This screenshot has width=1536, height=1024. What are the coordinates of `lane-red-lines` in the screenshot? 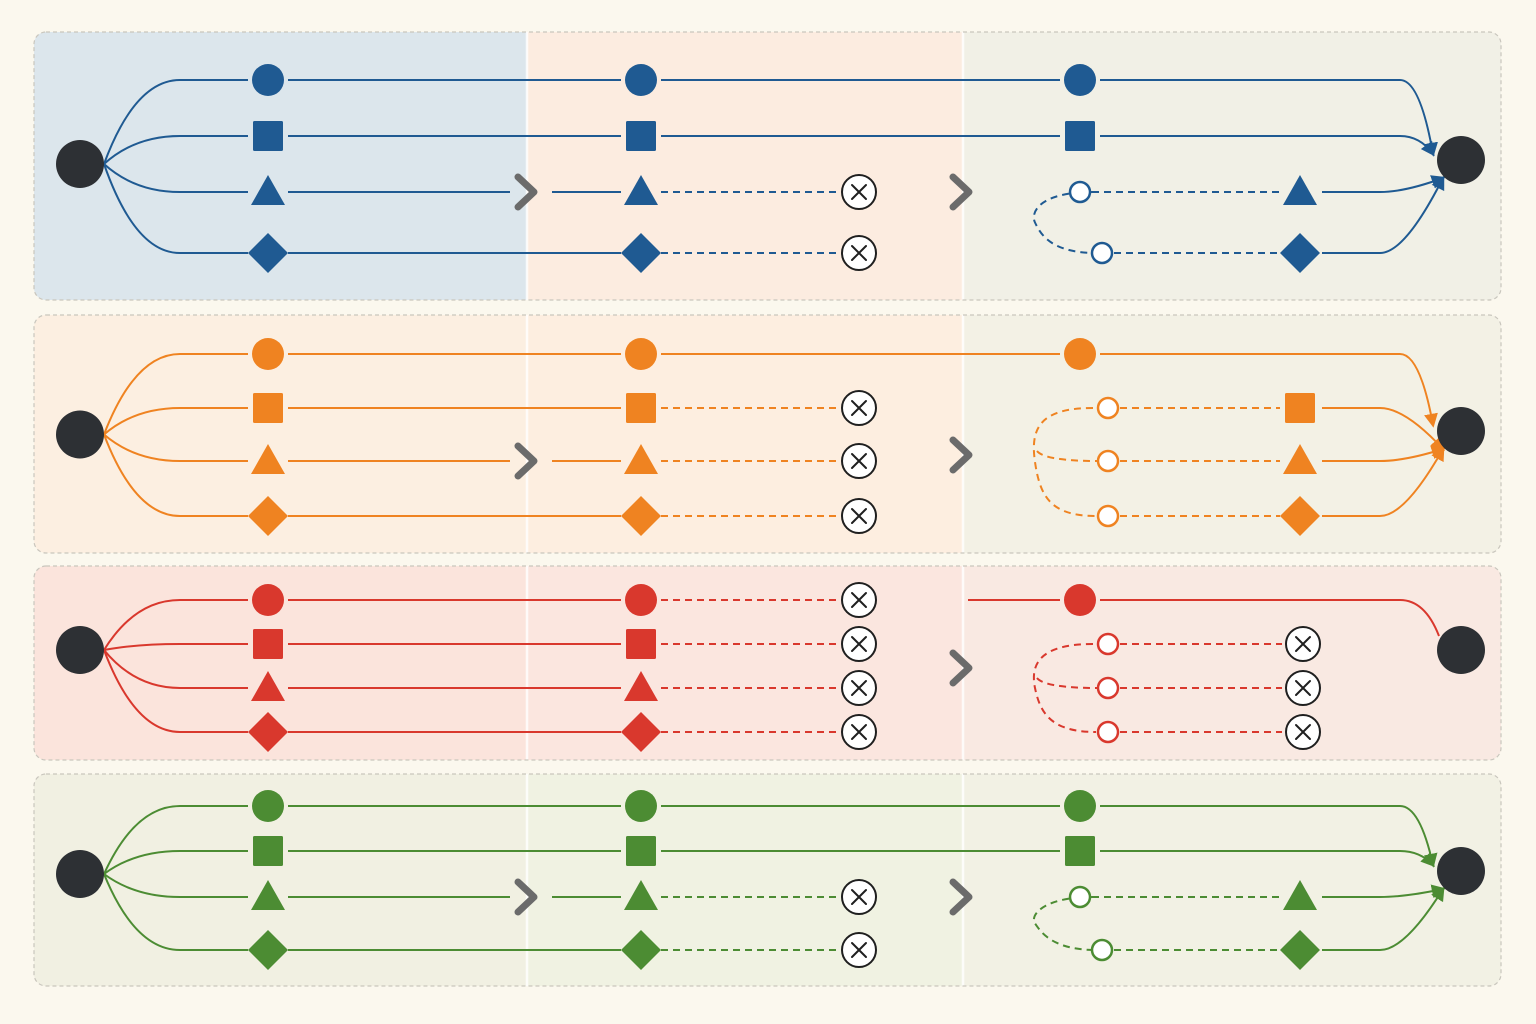 It's located at (771, 666).